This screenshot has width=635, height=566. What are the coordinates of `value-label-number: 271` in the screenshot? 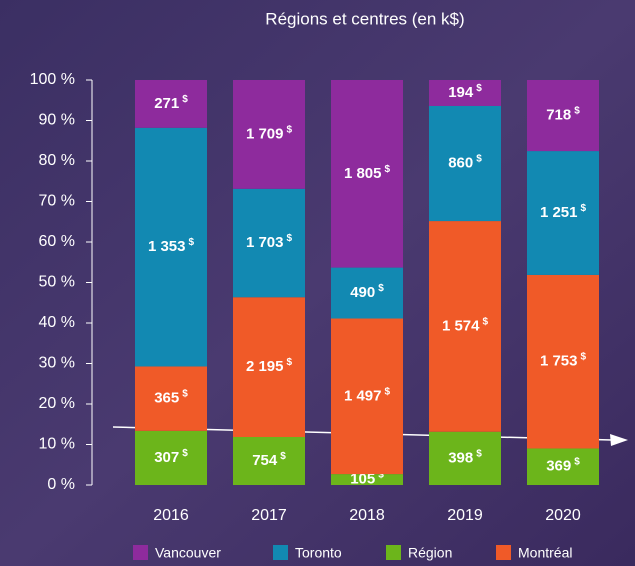 It's located at (166, 103).